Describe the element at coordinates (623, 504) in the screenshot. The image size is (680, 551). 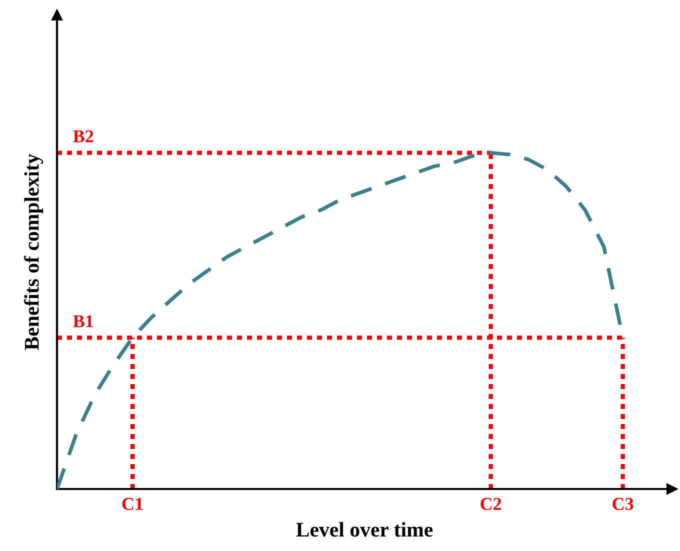
I see `x-tick-label: C3` at that location.